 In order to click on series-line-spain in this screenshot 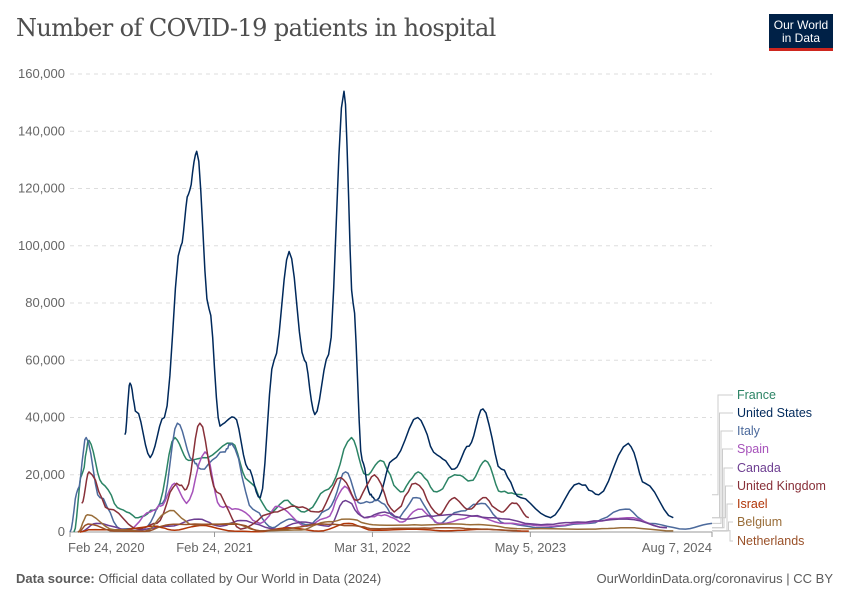, I will do `click(397, 491)`.